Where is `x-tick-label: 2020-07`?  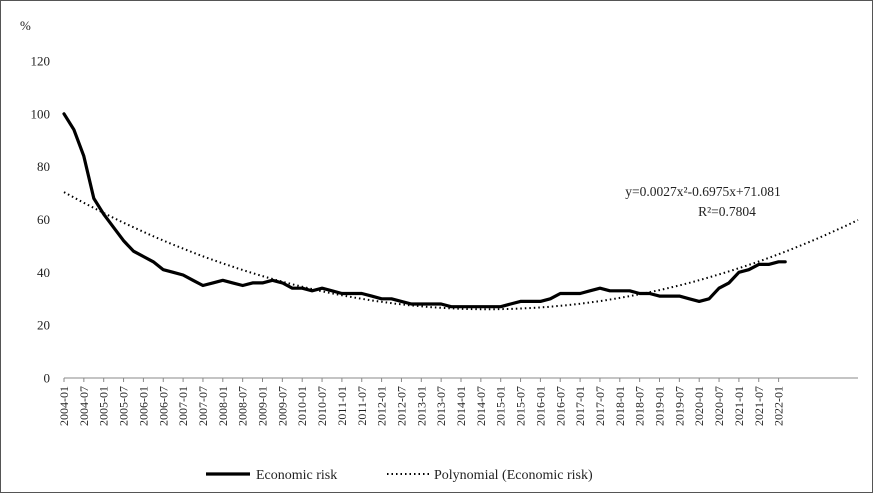 x-tick-label: 2020-07 is located at coordinates (719, 406).